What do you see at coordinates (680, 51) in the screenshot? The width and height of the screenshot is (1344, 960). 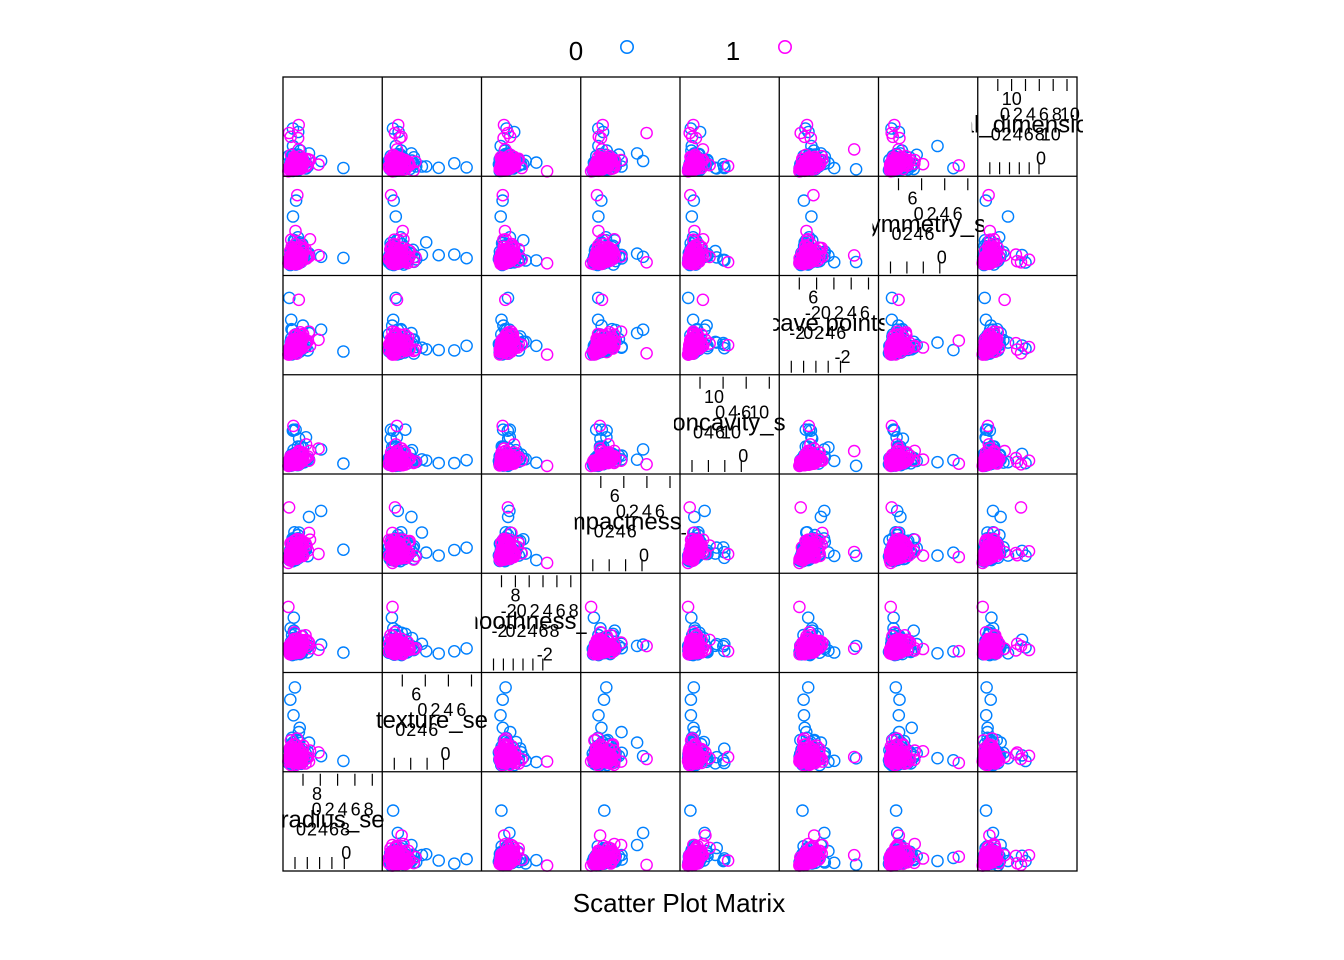 I see `legend: 0 1` at bounding box center [680, 51].